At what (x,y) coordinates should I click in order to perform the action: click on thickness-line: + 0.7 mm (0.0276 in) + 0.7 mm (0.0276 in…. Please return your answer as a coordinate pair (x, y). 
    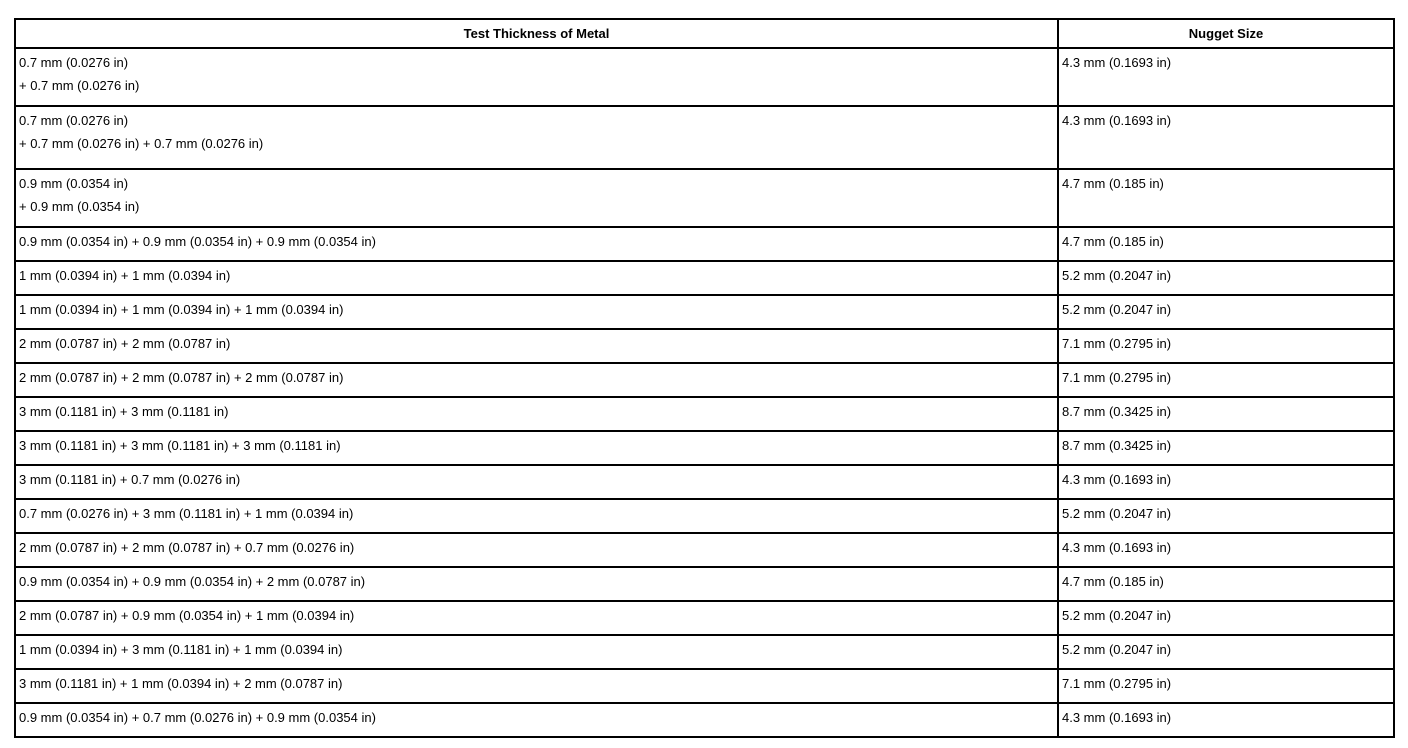
    Looking at the image, I should click on (141, 143).